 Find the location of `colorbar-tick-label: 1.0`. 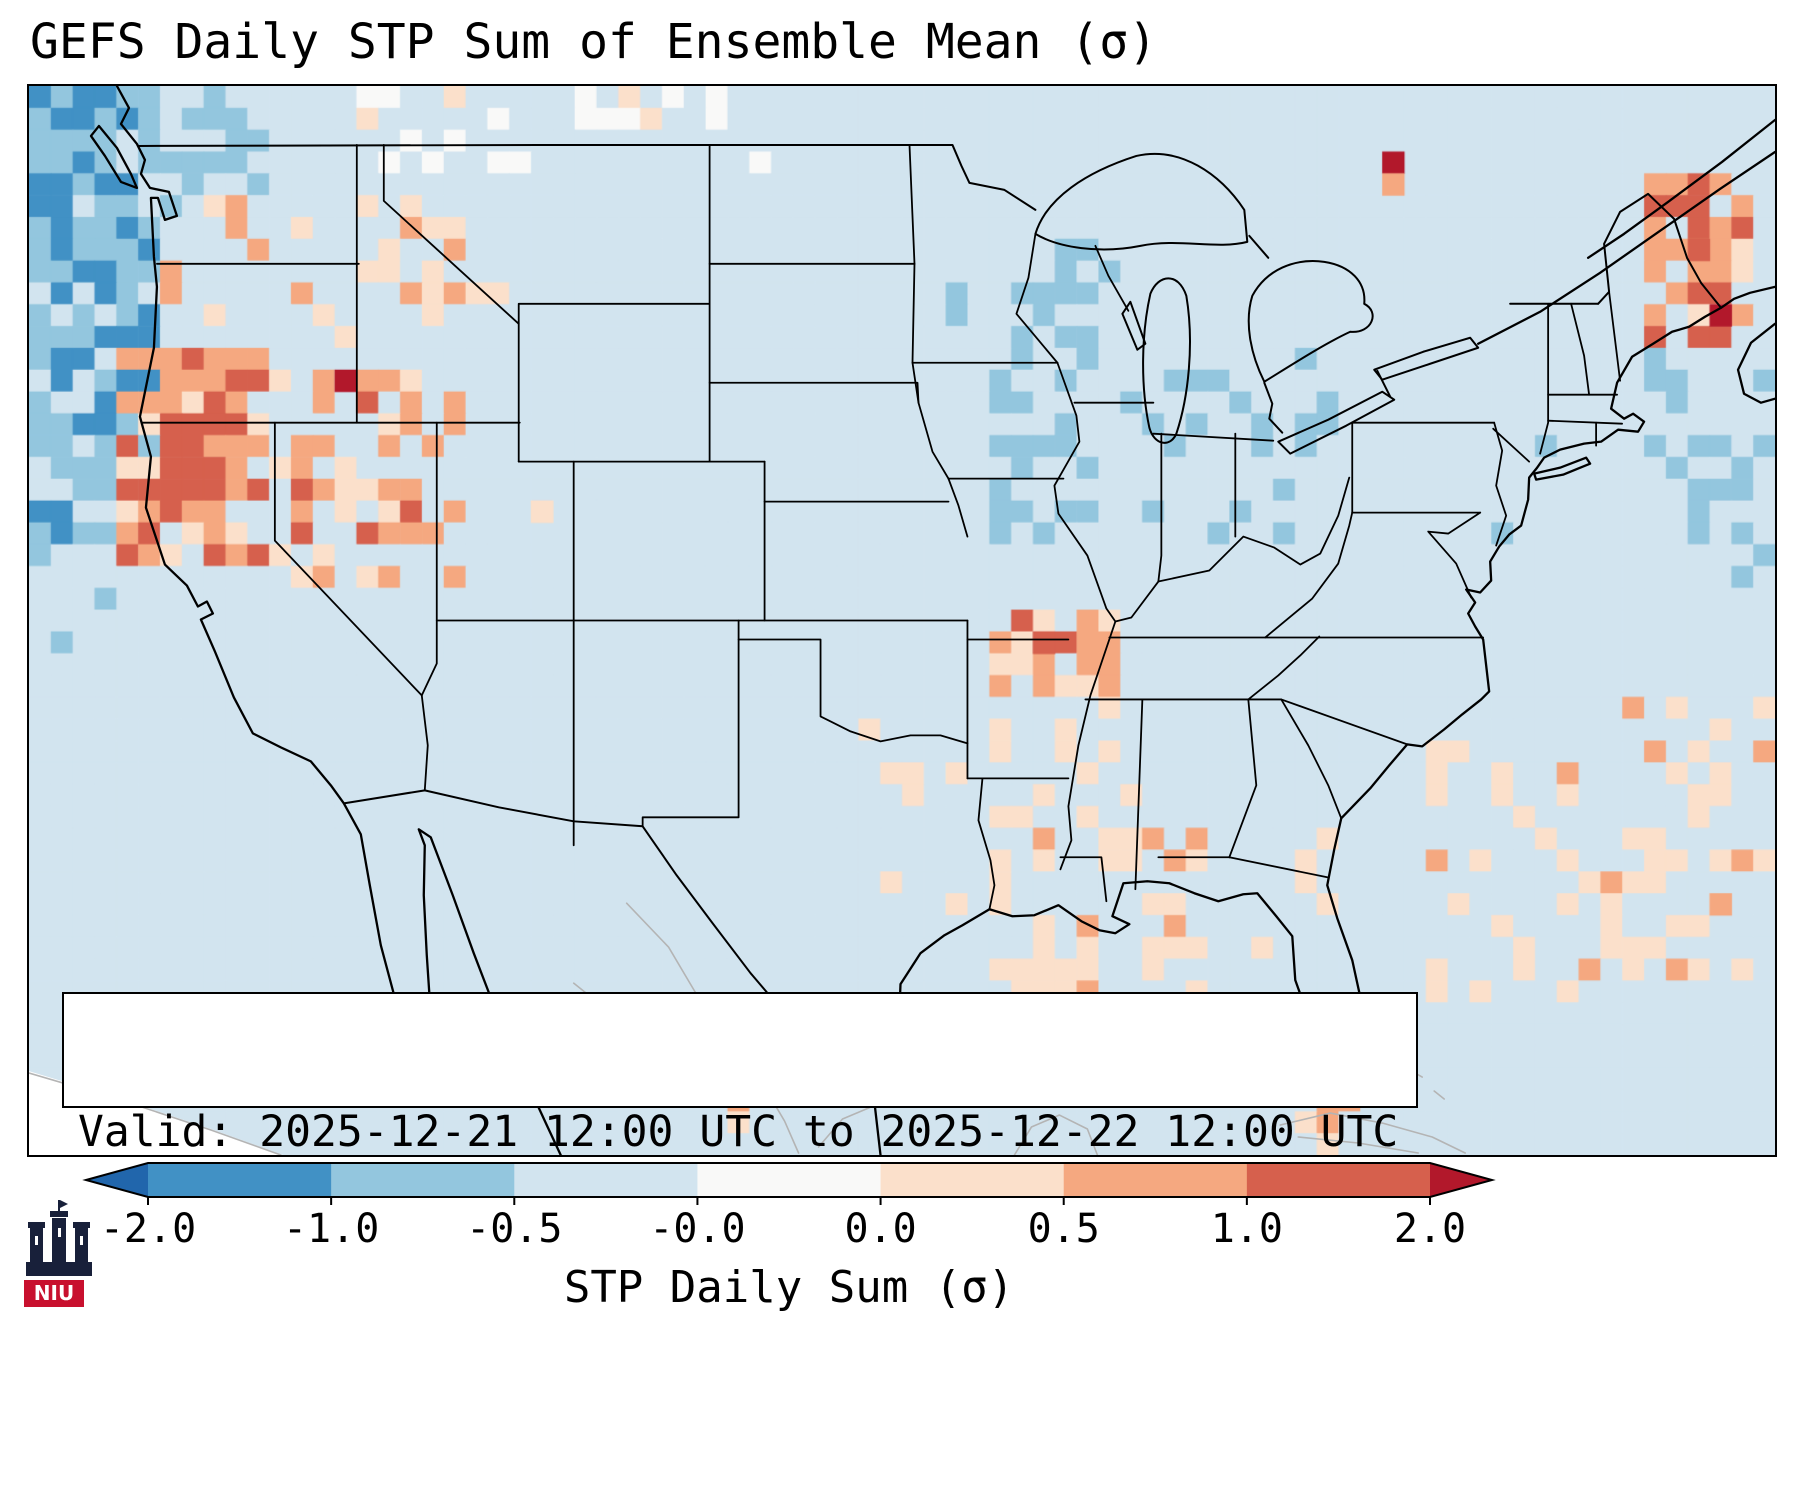

colorbar-tick-label: 1.0 is located at coordinates (1246, 1229).